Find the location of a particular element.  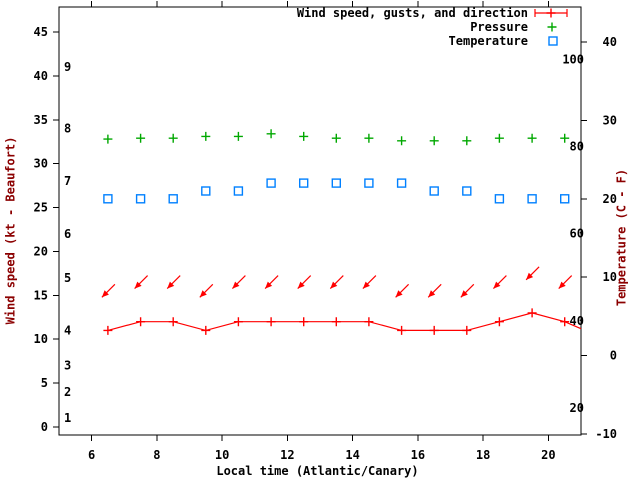

beaufort-label: 2 is located at coordinates (67, 392).